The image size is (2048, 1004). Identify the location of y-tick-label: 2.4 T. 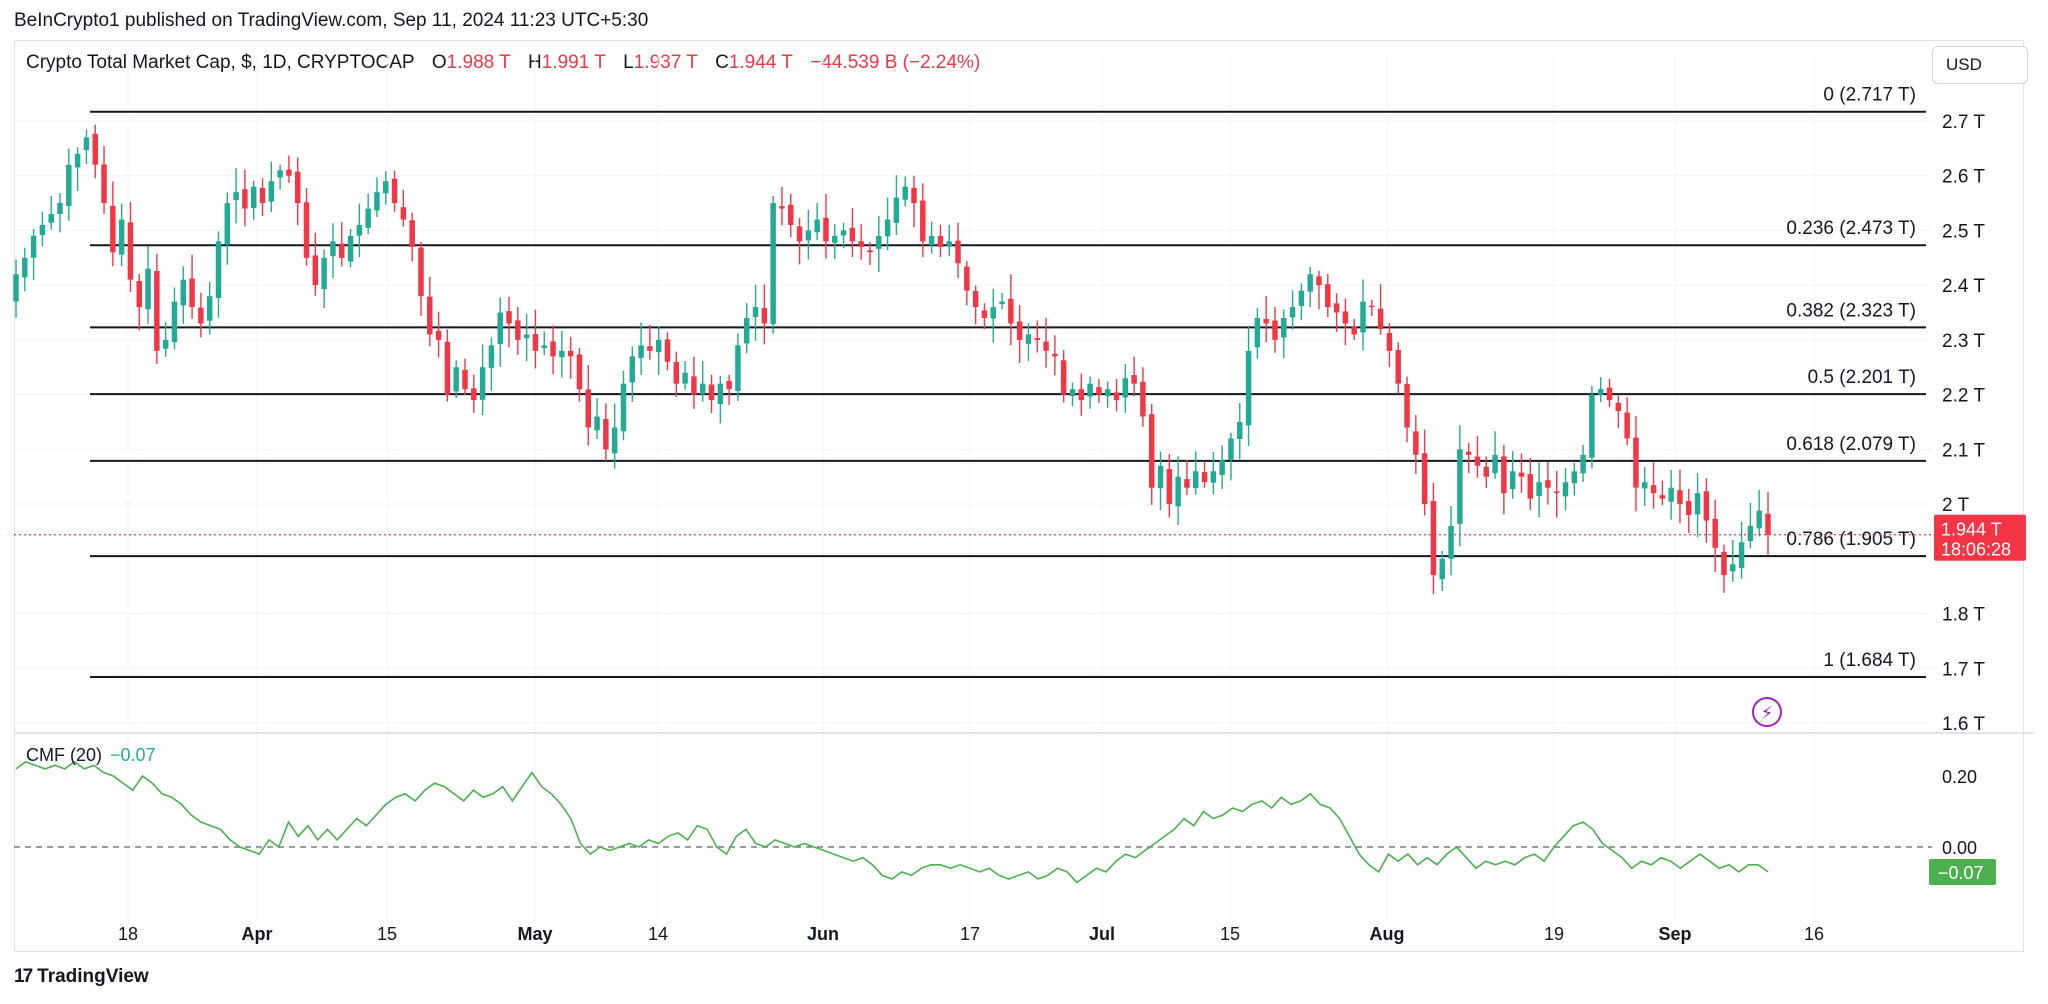
(1963, 286).